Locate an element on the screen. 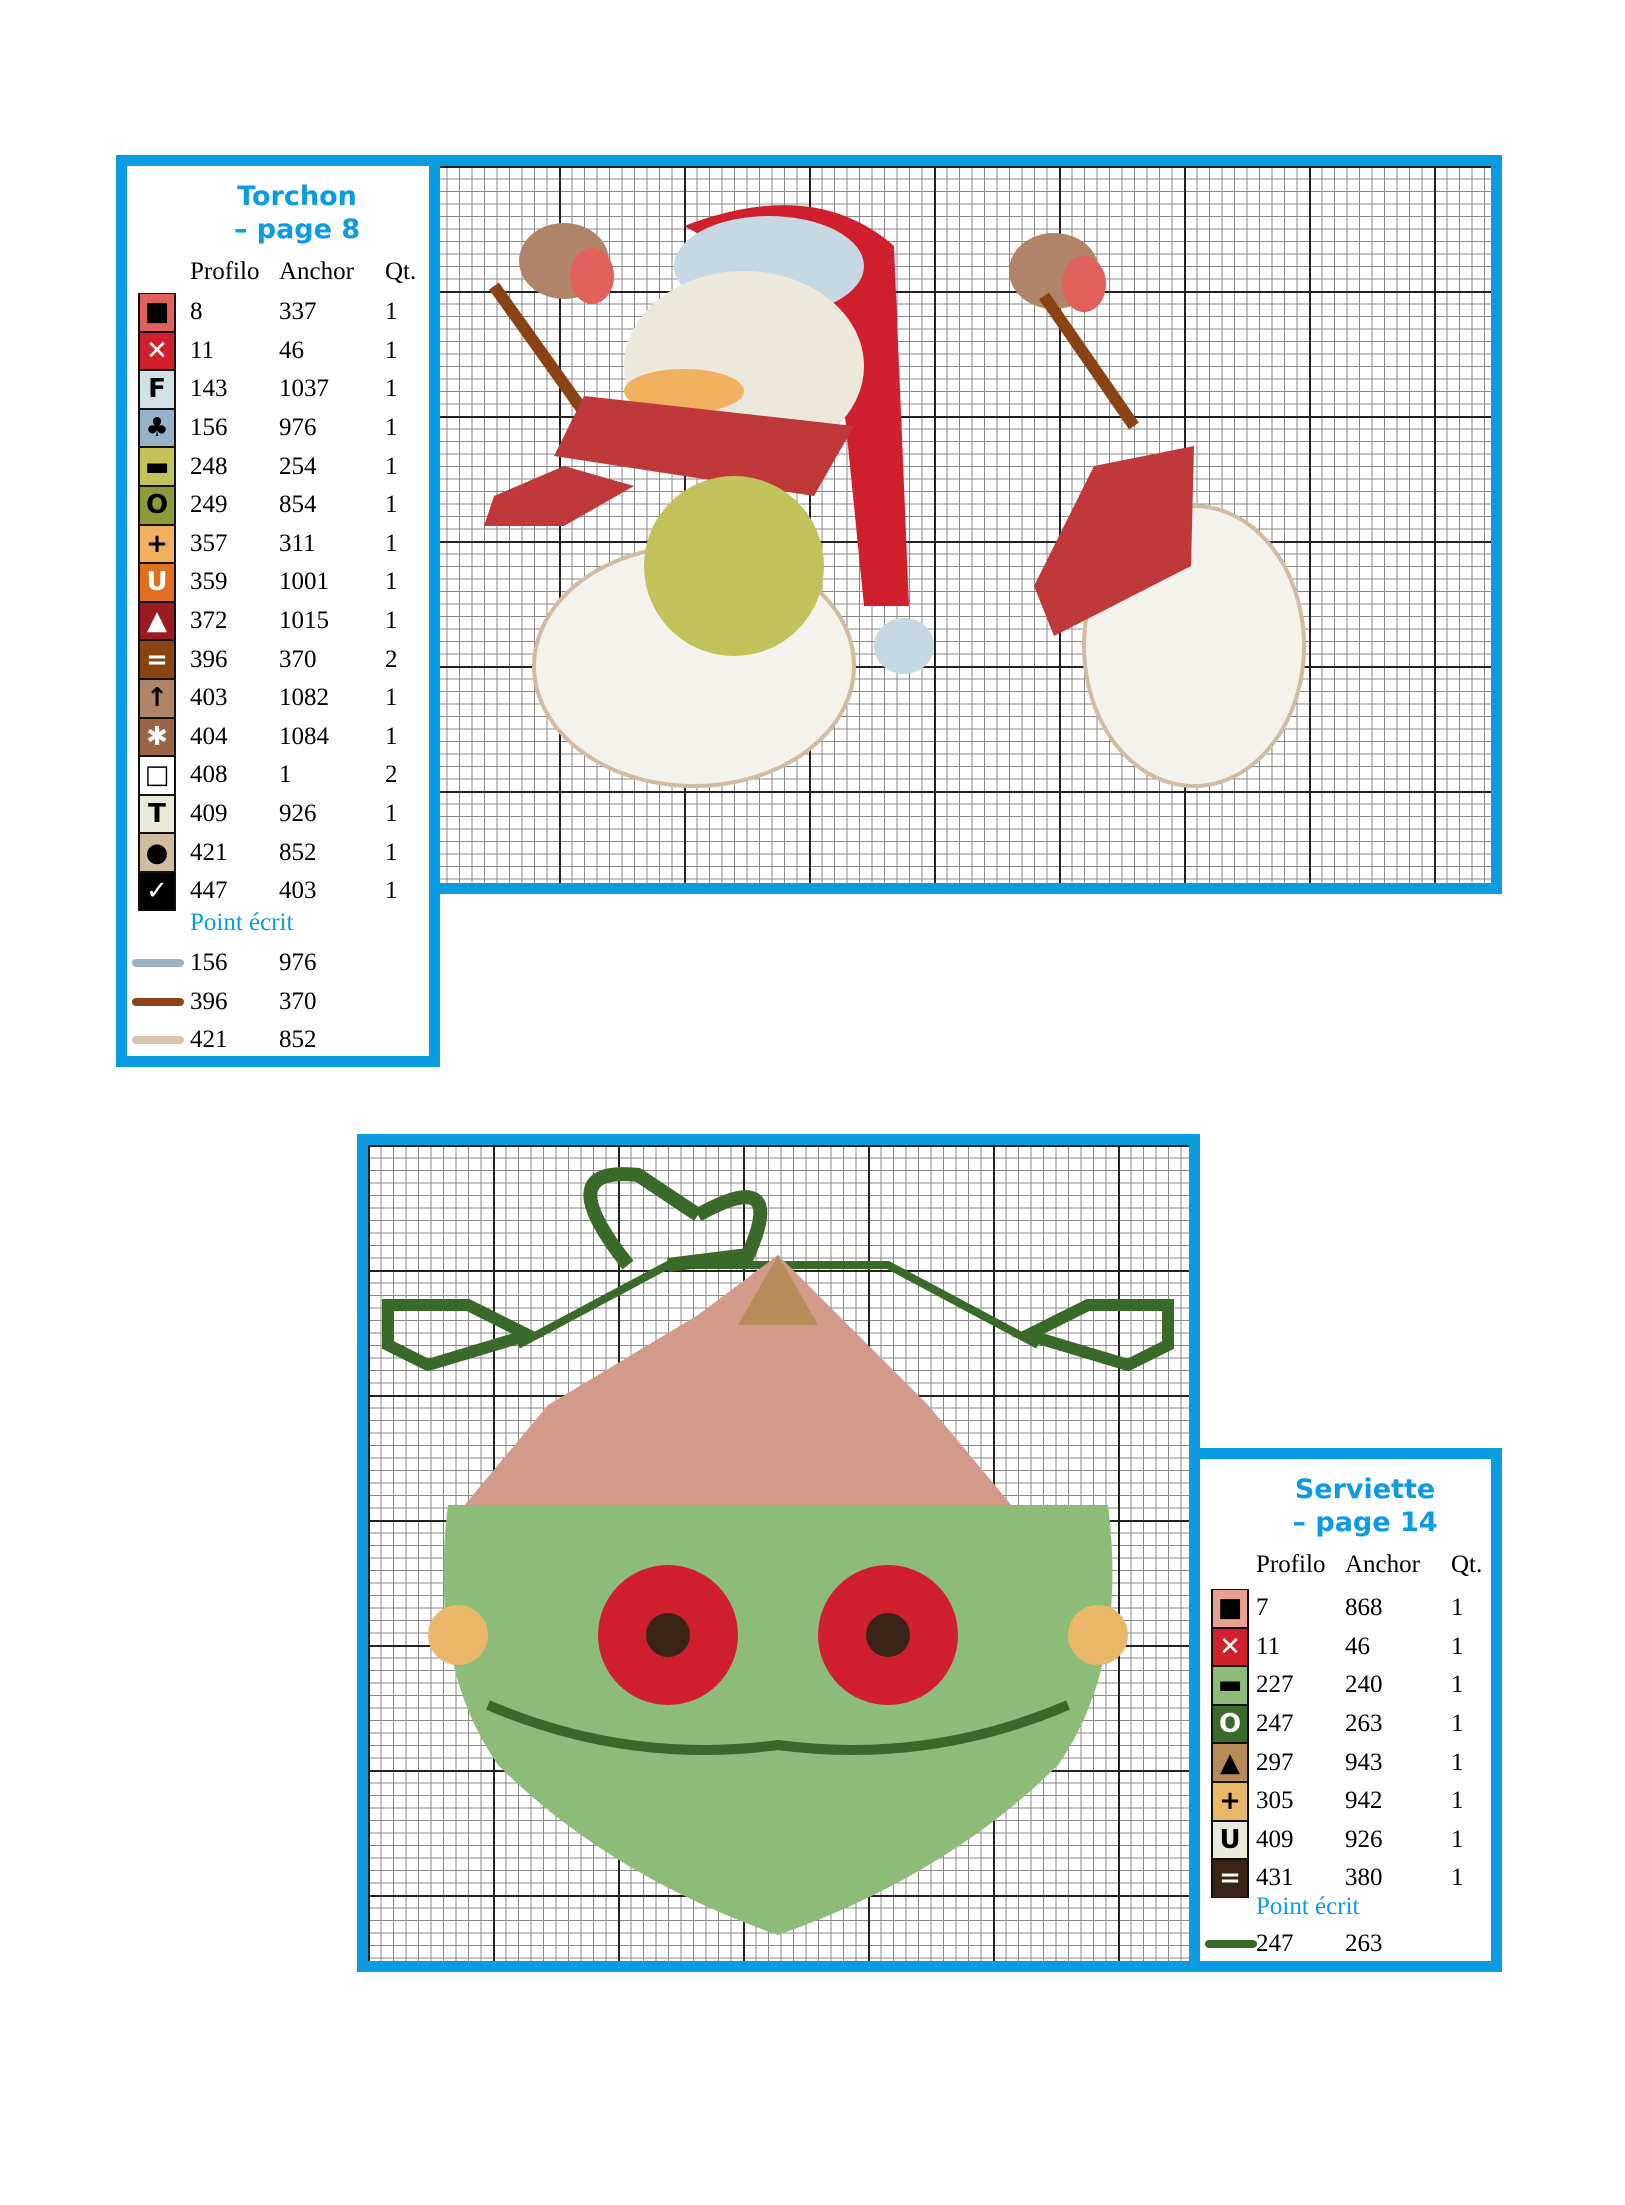 This screenshot has height=2205, width=1625. profilo-value: 248 is located at coordinates (209, 466).